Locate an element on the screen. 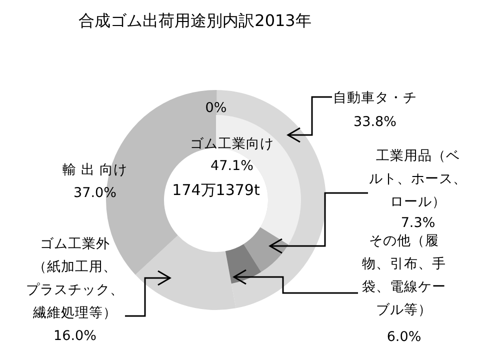 The width and height of the screenshot is (500, 351). data-label: 47.1% is located at coordinates (232, 166).